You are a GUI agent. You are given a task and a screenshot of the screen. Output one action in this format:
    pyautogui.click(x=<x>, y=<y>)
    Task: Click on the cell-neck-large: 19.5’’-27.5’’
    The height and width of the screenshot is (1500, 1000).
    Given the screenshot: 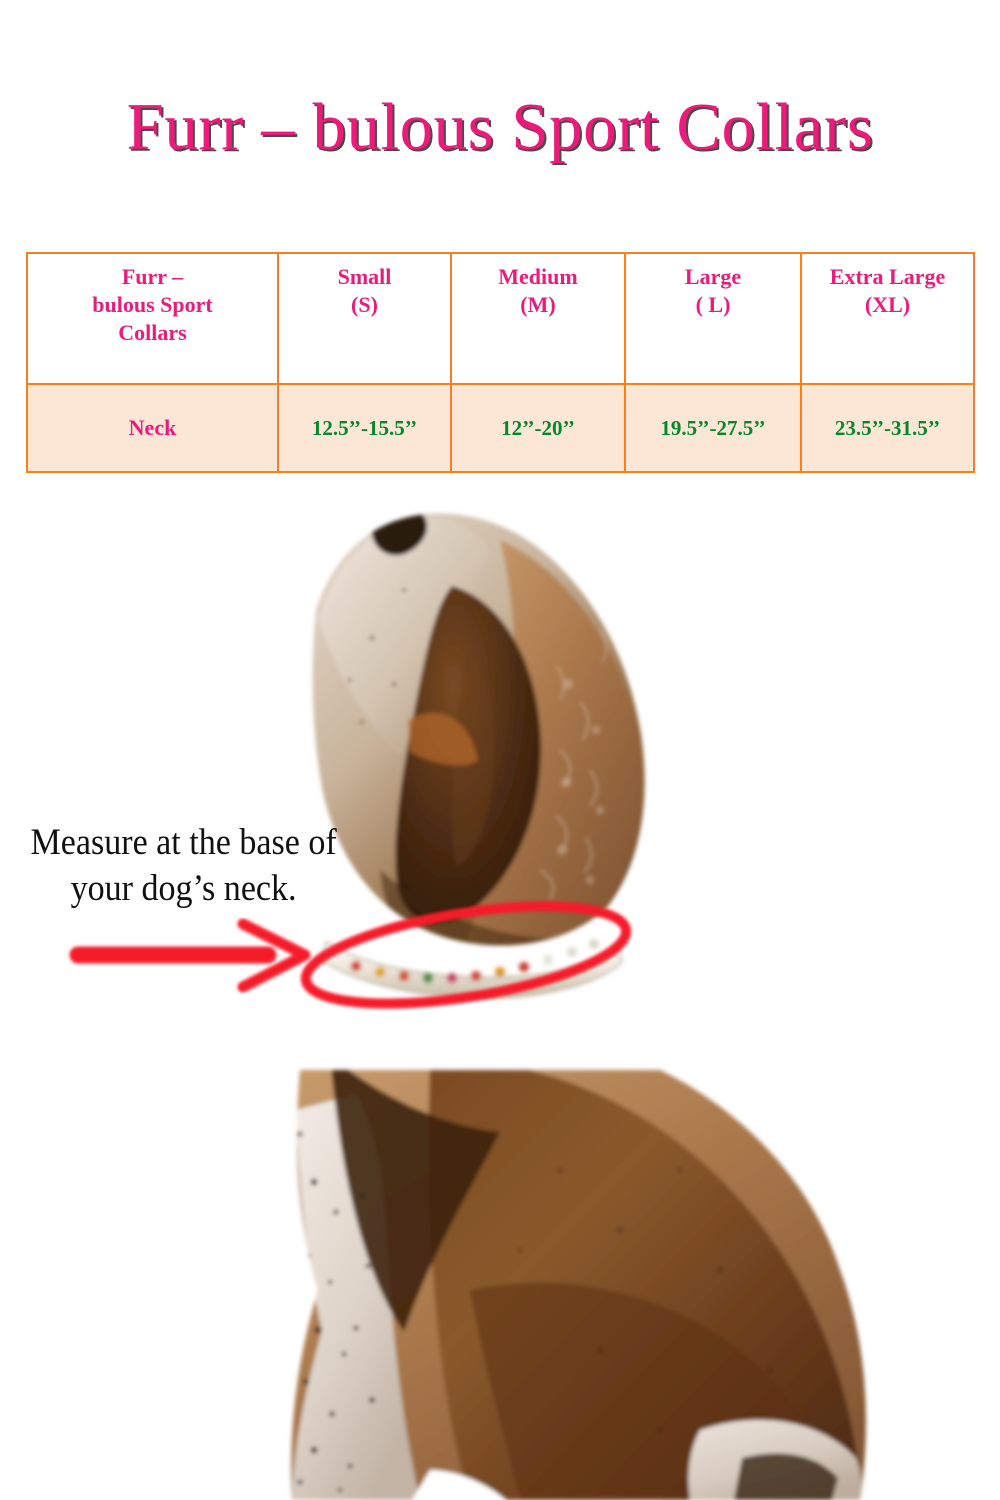 What is the action you would take?
    pyautogui.click(x=713, y=428)
    